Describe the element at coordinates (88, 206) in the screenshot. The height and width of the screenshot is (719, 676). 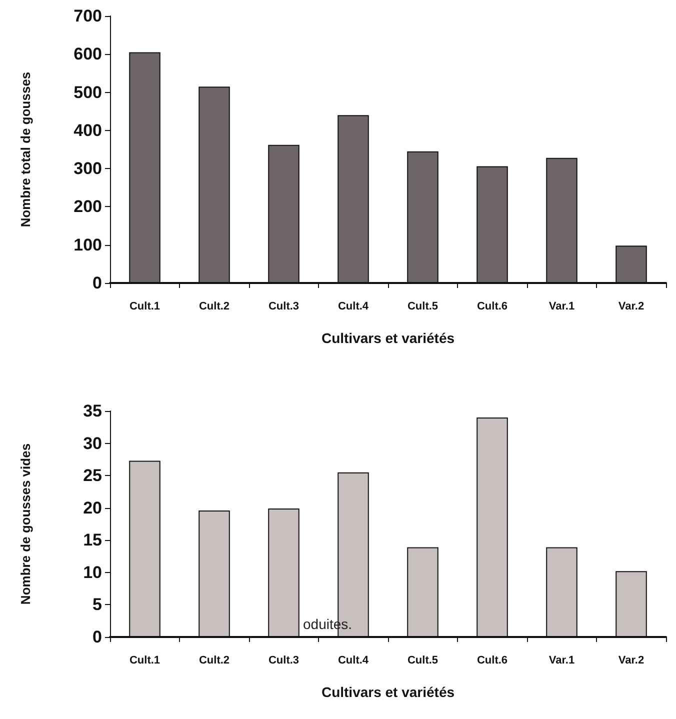
I see `y-tick-label: 200` at that location.